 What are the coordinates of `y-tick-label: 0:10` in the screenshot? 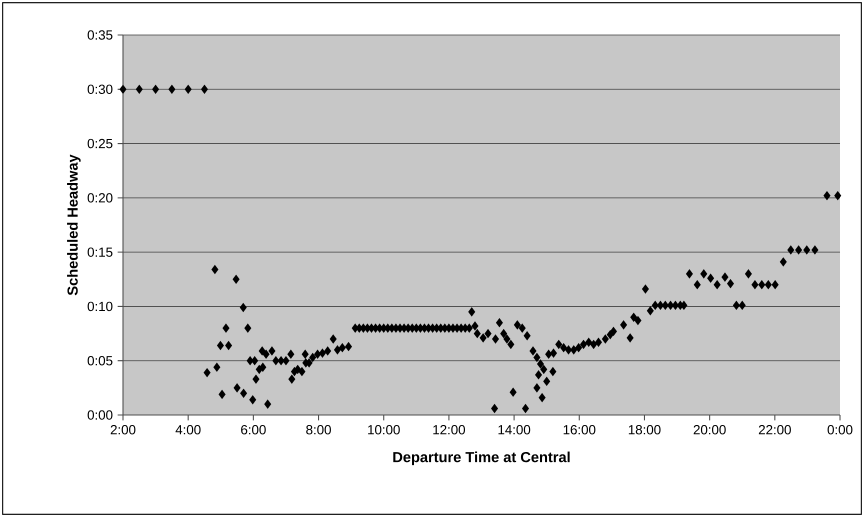 It's located at (100, 307).